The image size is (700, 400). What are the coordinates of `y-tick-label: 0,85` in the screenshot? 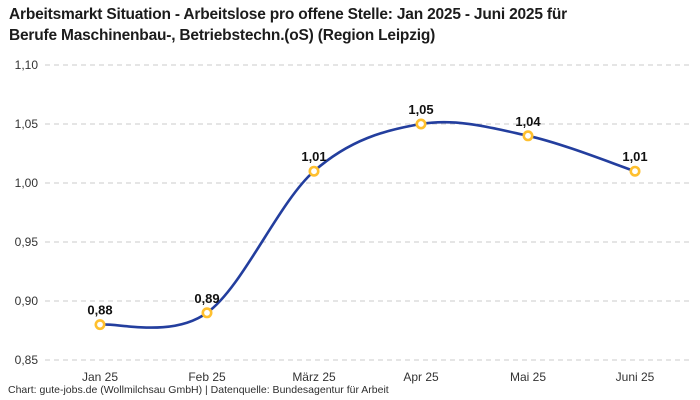 It's located at (27, 360).